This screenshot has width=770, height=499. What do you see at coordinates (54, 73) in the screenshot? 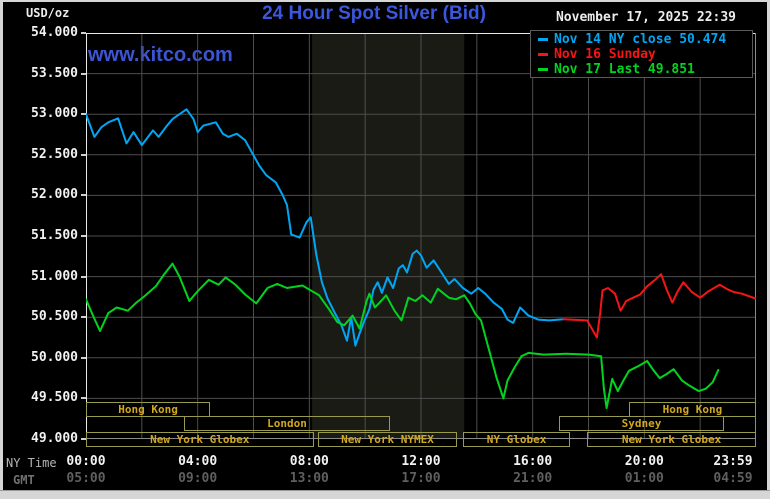
I see `y-tick-label: 53.500` at bounding box center [54, 73].